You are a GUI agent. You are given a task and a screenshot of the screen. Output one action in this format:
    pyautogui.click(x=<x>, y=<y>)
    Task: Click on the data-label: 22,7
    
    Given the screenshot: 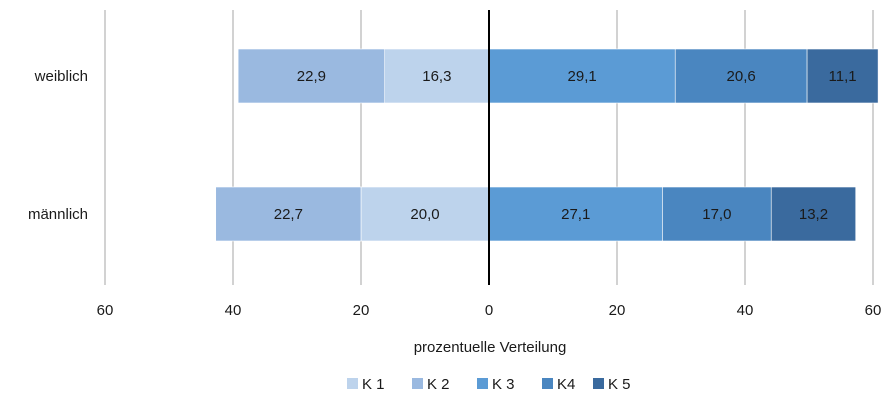 What is the action you would take?
    pyautogui.click(x=288, y=214)
    